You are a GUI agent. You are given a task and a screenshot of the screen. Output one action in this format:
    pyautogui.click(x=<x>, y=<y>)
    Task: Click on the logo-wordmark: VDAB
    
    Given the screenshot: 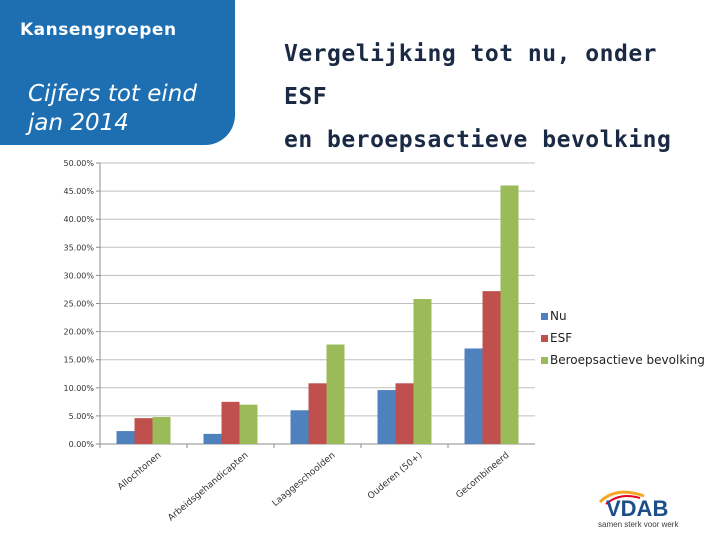 What is the action you would take?
    pyautogui.click(x=637, y=508)
    